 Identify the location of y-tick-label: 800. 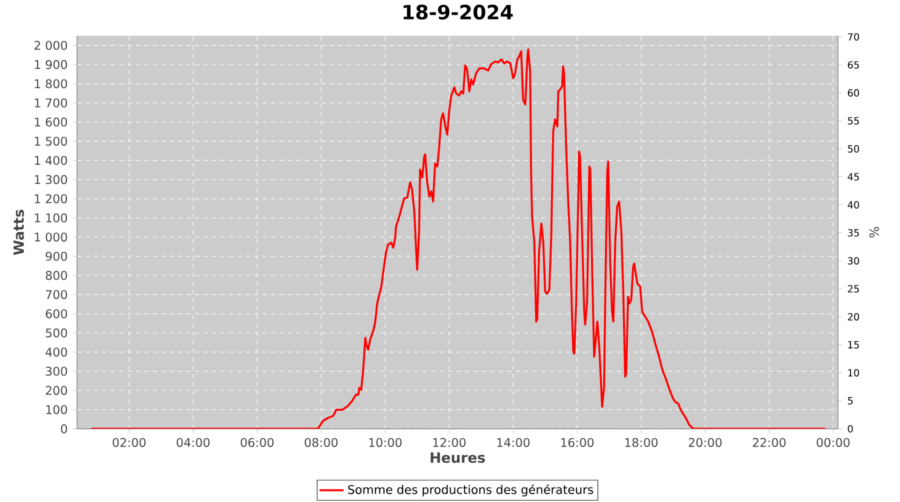
(57, 275).